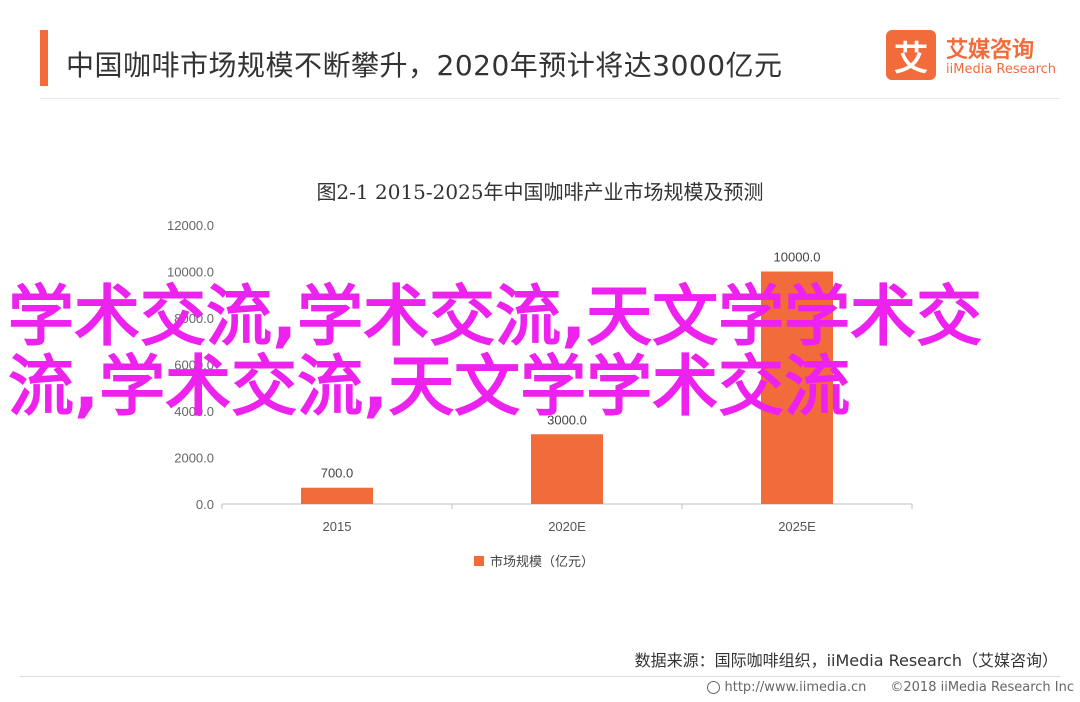 This screenshot has width=1080, height=702. What do you see at coordinates (194, 458) in the screenshot?
I see `y-tick-label: 2000.0` at bounding box center [194, 458].